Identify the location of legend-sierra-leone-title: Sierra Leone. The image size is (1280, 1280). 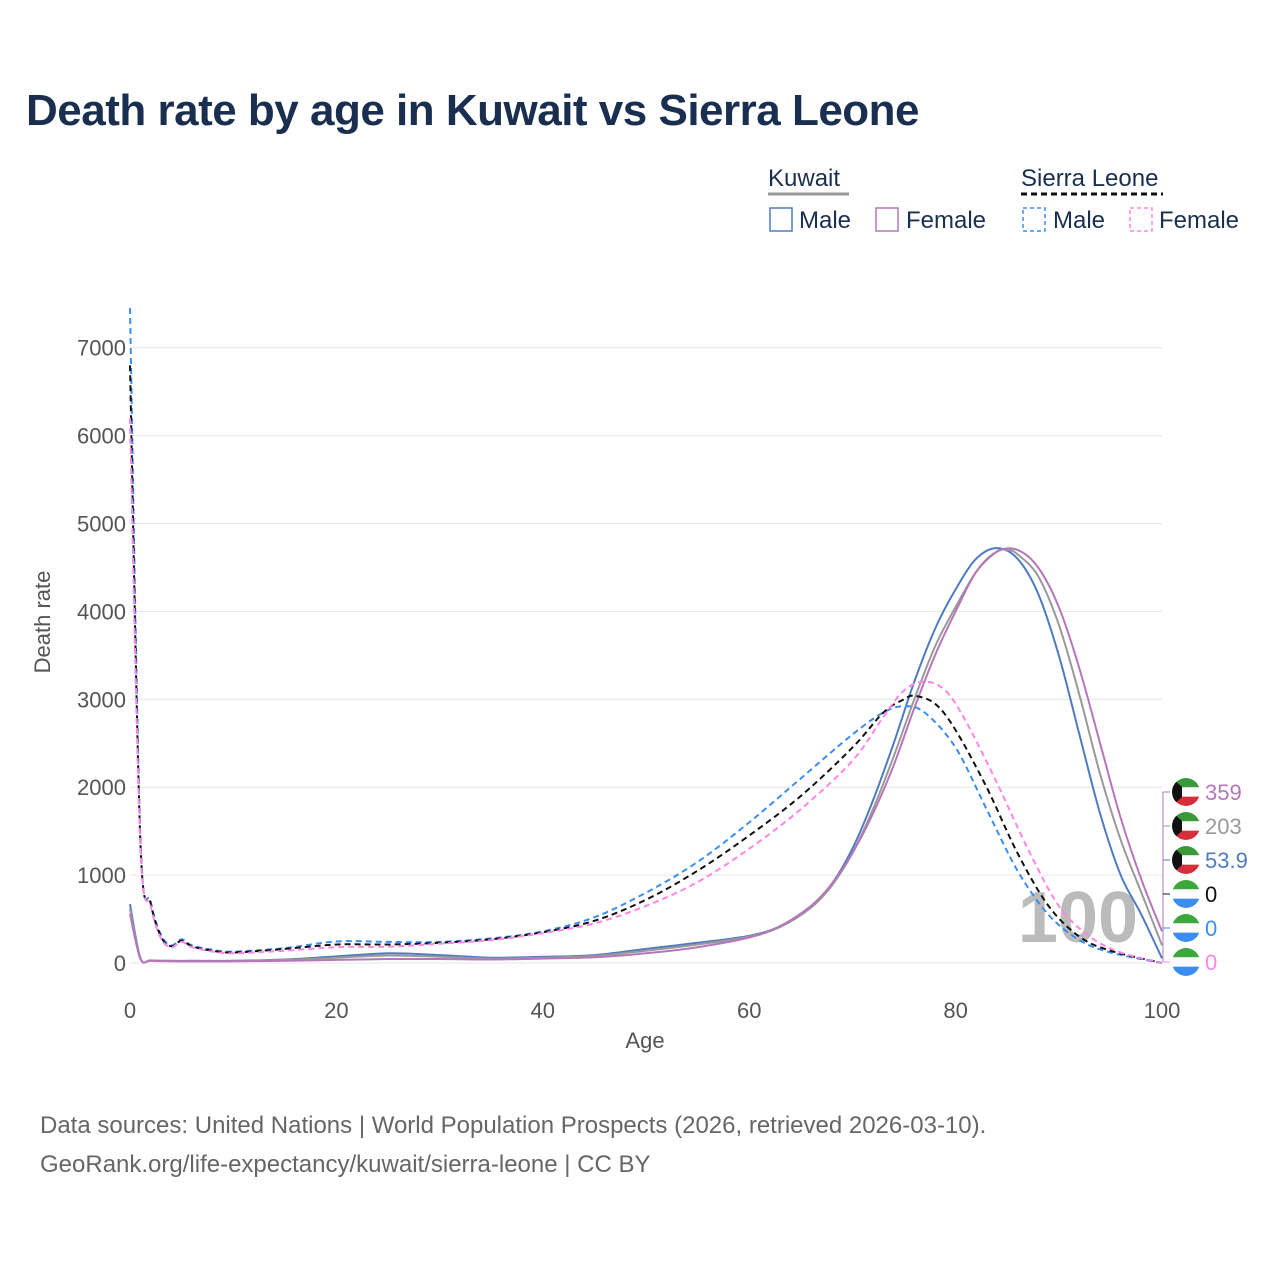
(1089, 178).